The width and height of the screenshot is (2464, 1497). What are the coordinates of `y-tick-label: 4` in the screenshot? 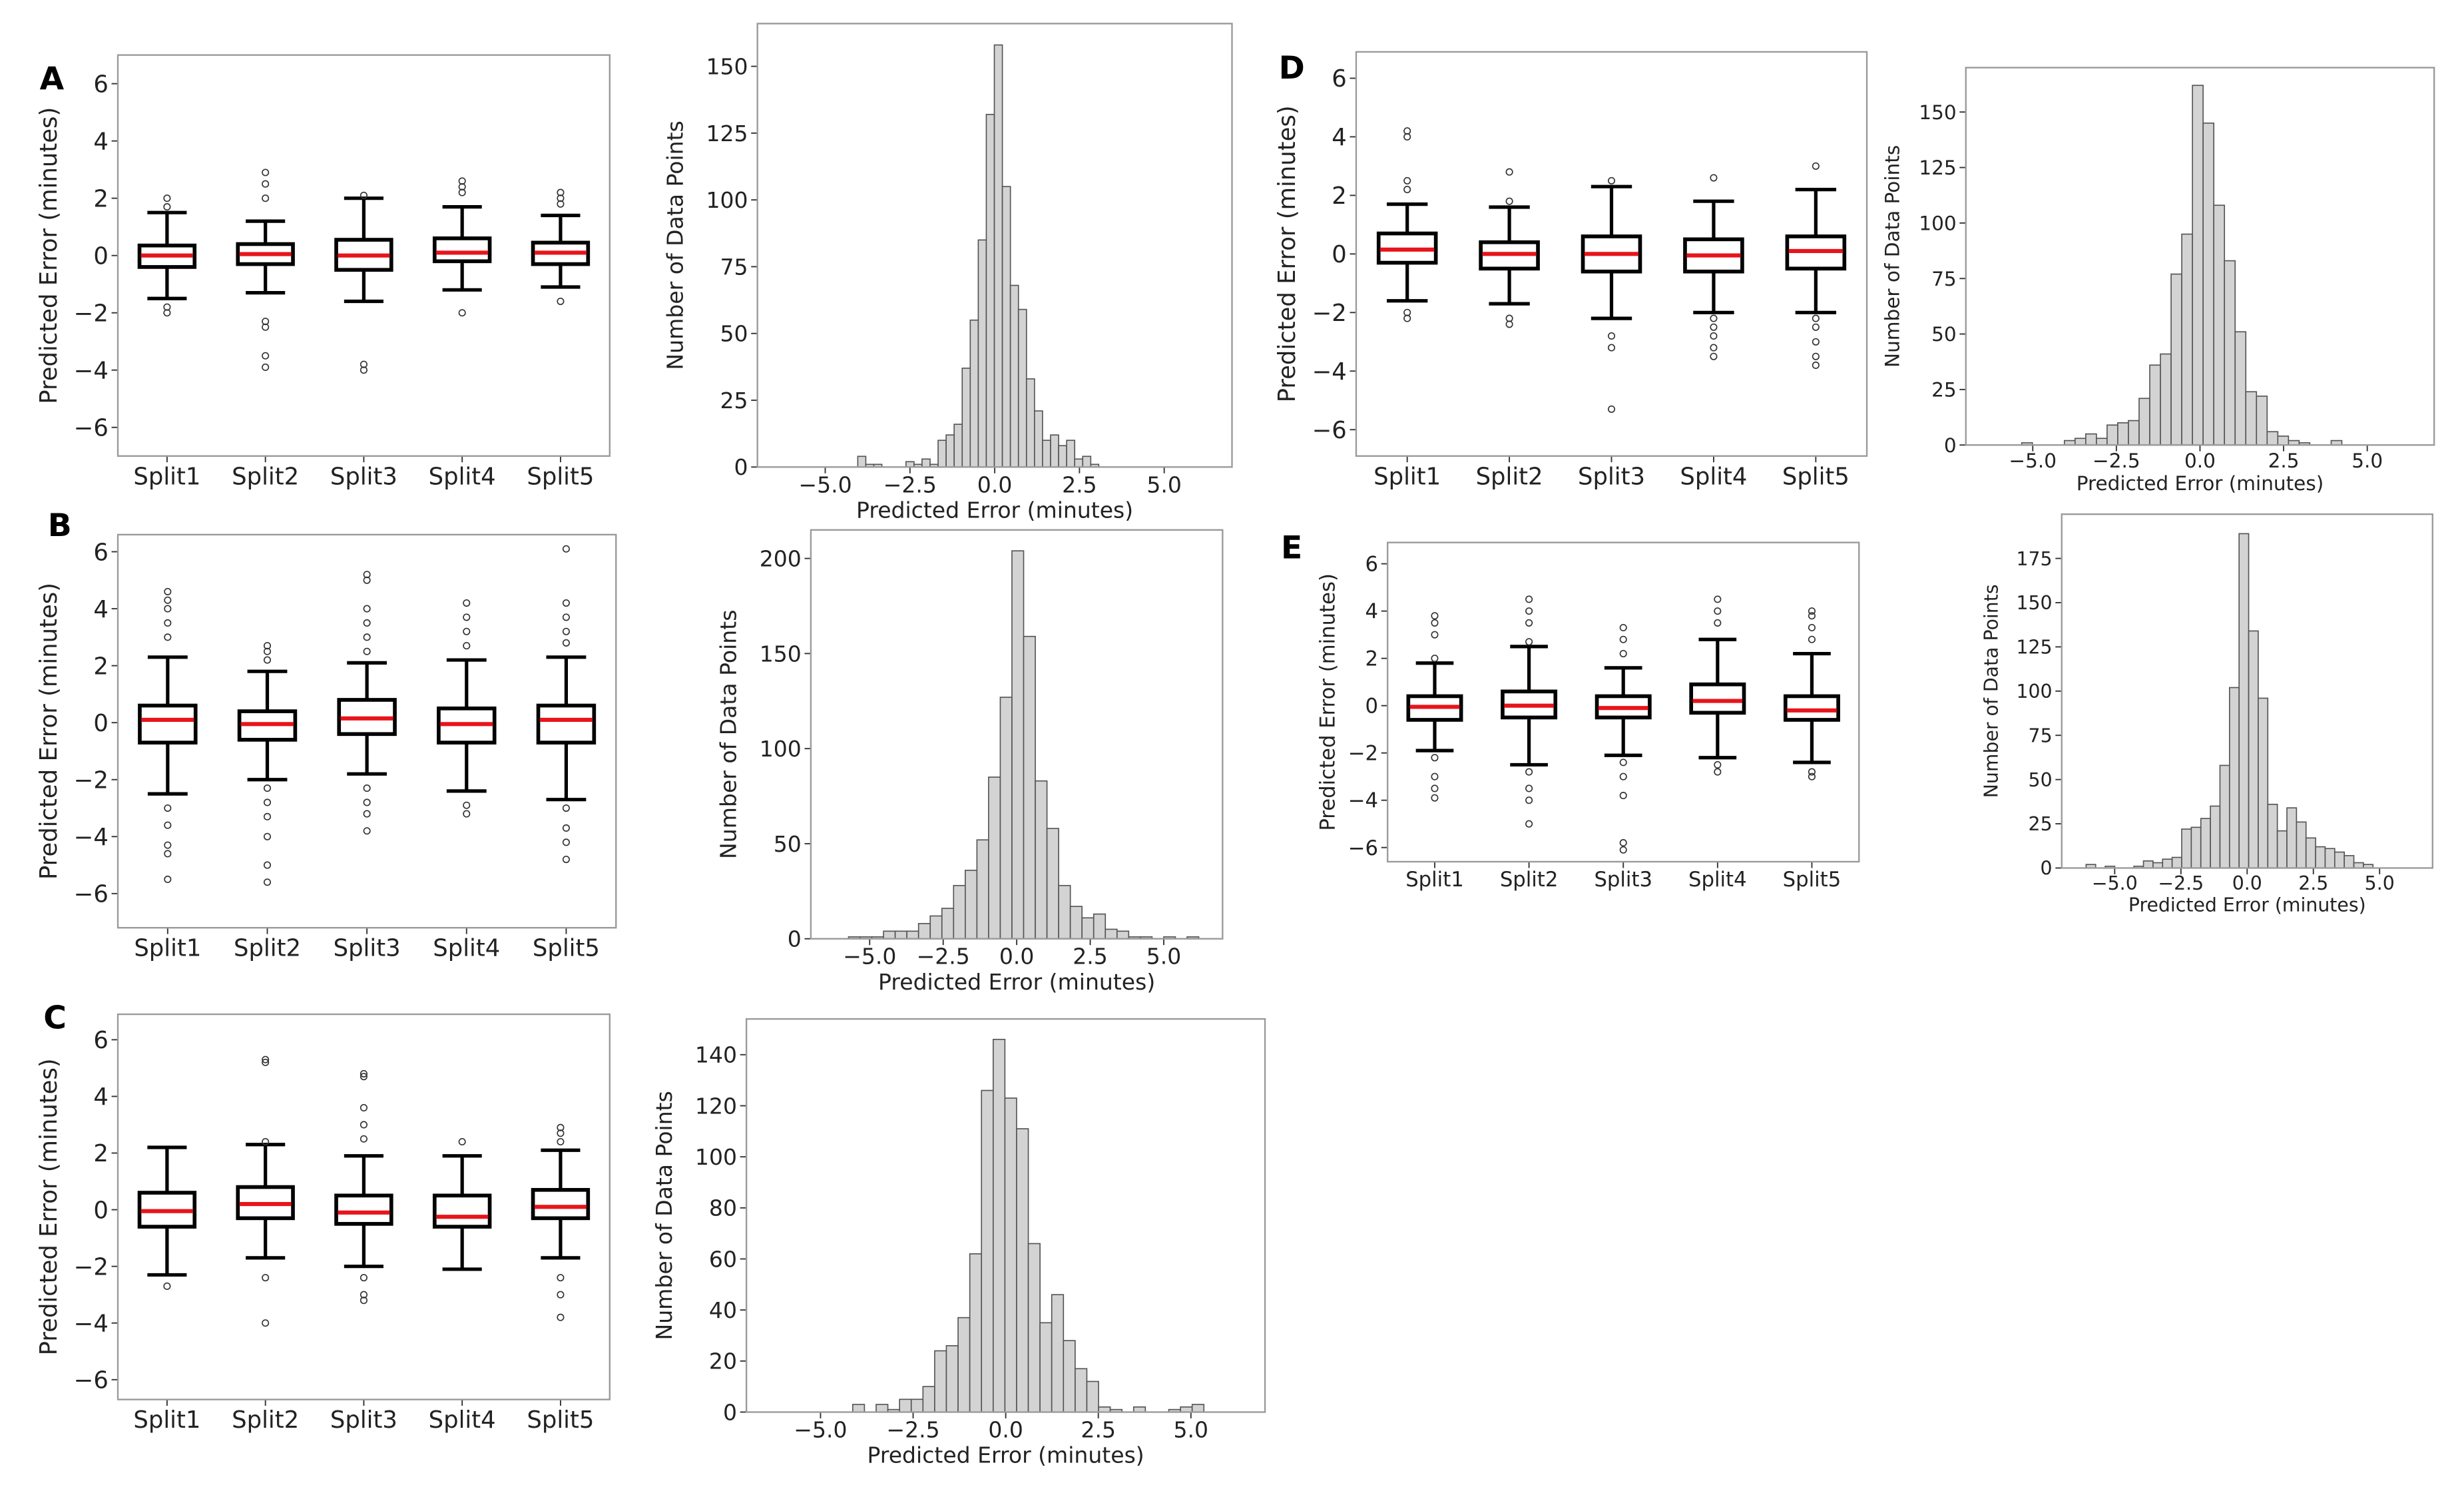 It's located at (101, 609).